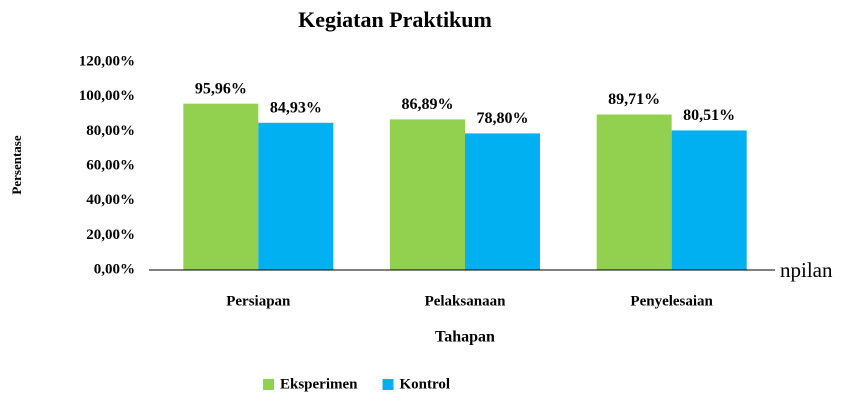  I want to click on data-label: 86,89%, so click(428, 104).